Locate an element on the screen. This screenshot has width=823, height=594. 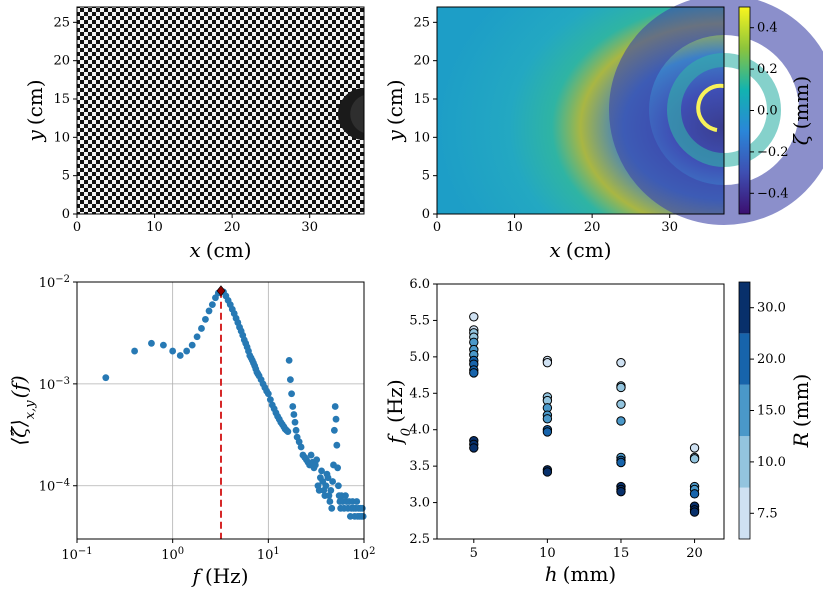
colorbar-label: R (mm) is located at coordinates (801, 411).